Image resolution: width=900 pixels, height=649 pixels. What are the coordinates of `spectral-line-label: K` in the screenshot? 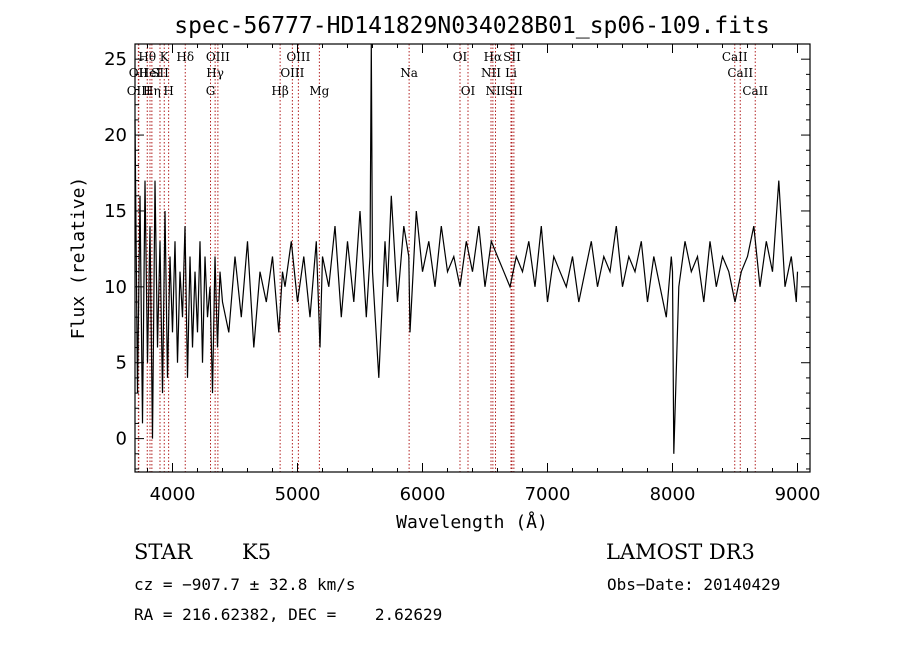 It's located at (165, 57).